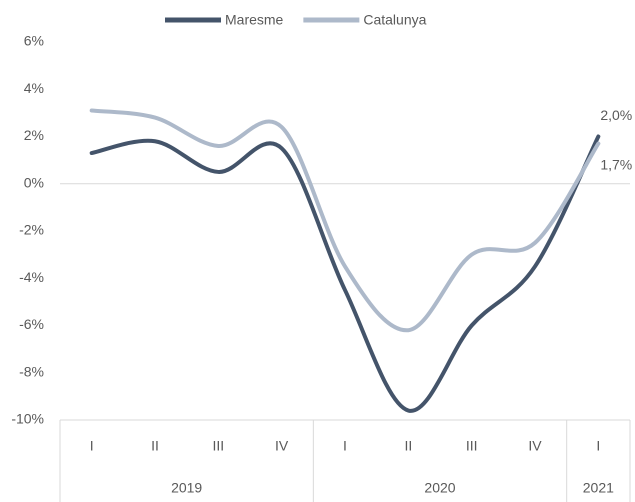  What do you see at coordinates (598, 488) in the screenshot?
I see `x-group-label: 2021` at bounding box center [598, 488].